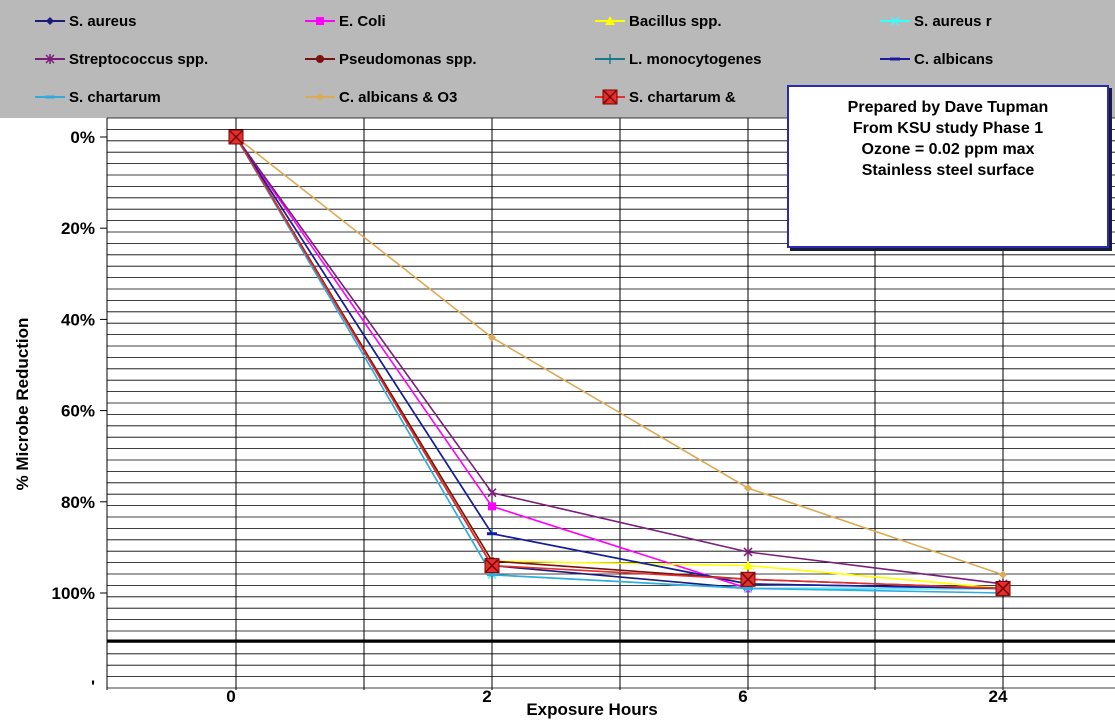 The image size is (1115, 721). What do you see at coordinates (953, 59) in the screenshot?
I see `legend-label: C. albicans` at bounding box center [953, 59].